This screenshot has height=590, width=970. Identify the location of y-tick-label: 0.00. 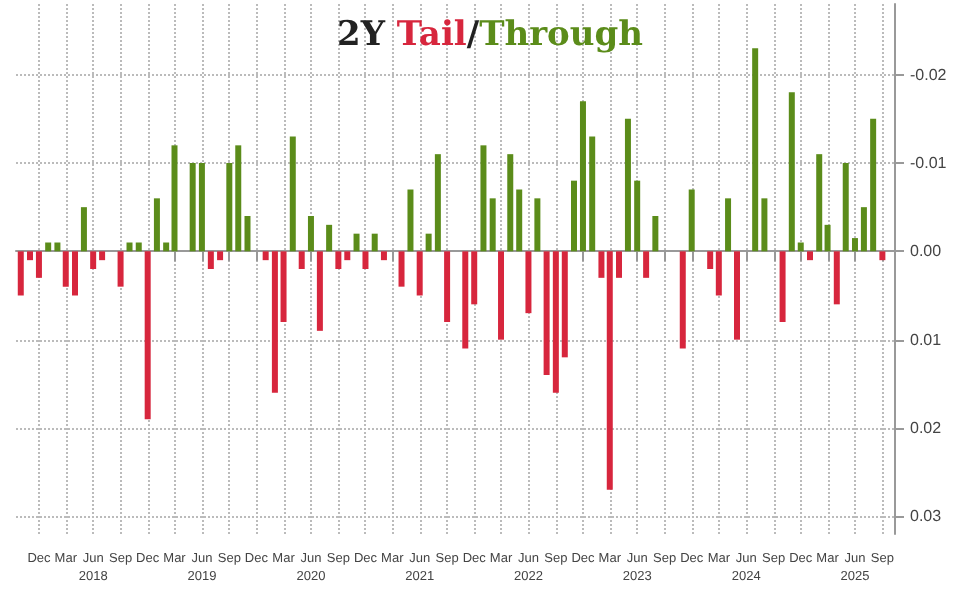
(926, 251).